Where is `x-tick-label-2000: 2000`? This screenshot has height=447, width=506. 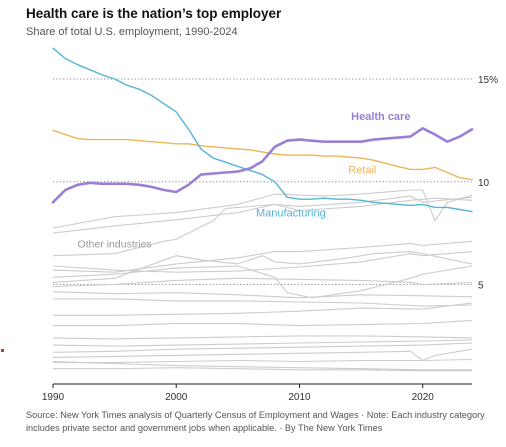
x-tick-label-2000: 2000 is located at coordinates (176, 397).